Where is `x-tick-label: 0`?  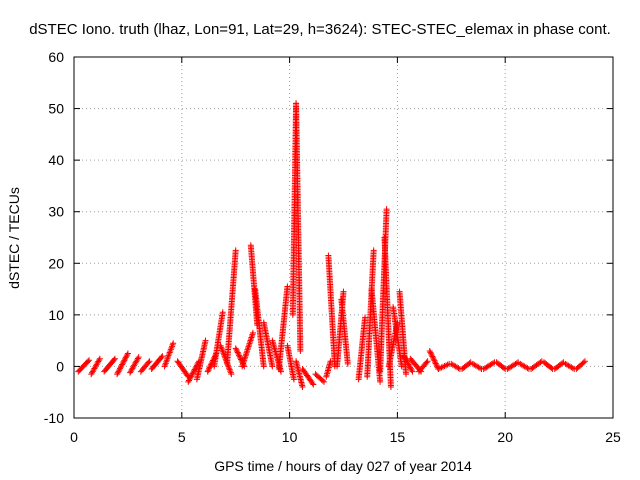
x-tick-label: 0 is located at coordinates (74, 437).